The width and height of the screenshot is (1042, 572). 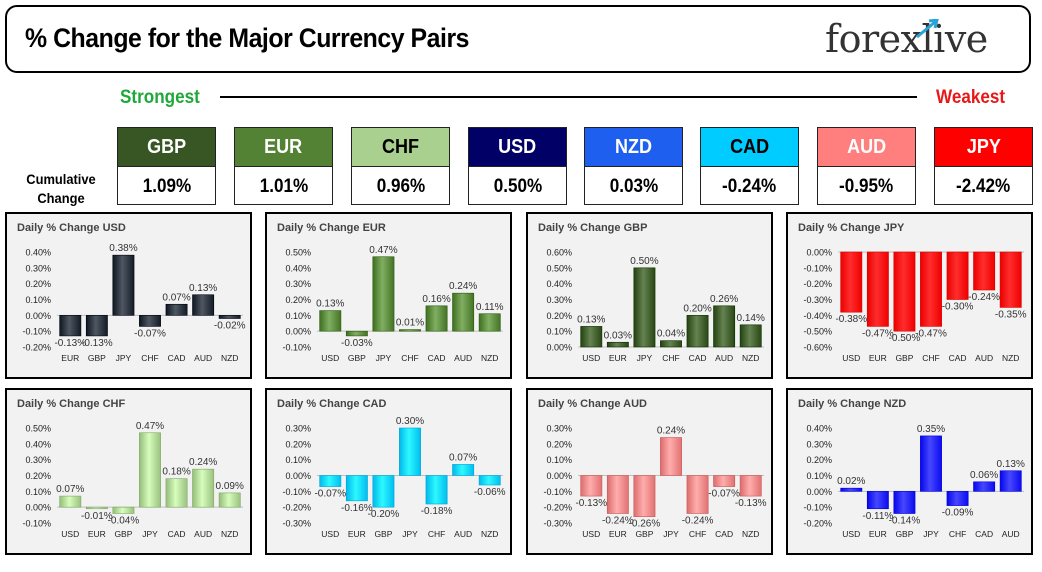 What do you see at coordinates (176, 472) in the screenshot?
I see `data-label: 0.18%` at bounding box center [176, 472].